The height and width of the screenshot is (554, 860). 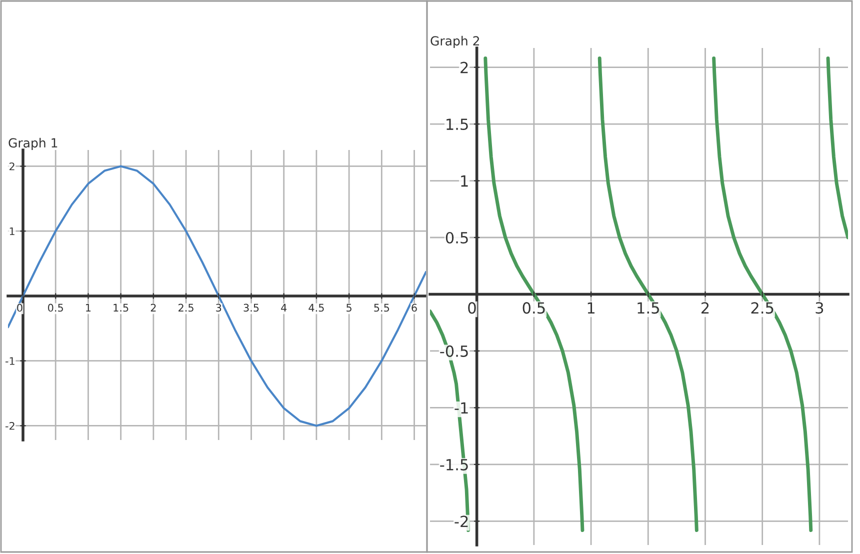 I want to click on x-tick-label: 3.5, so click(x=251, y=308).